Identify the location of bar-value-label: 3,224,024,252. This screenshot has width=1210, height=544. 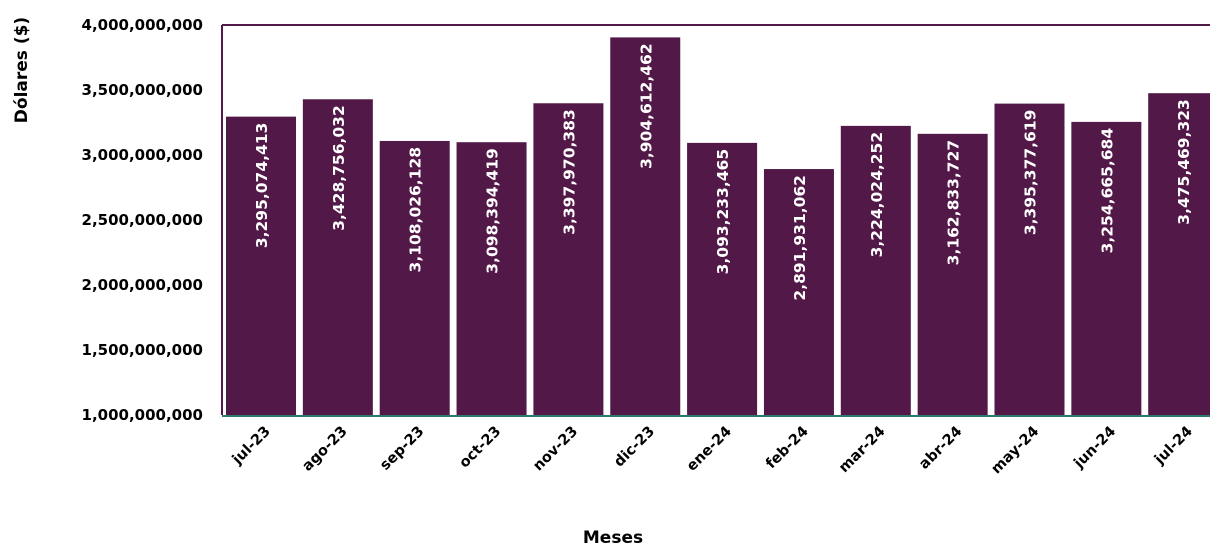
(877, 195).